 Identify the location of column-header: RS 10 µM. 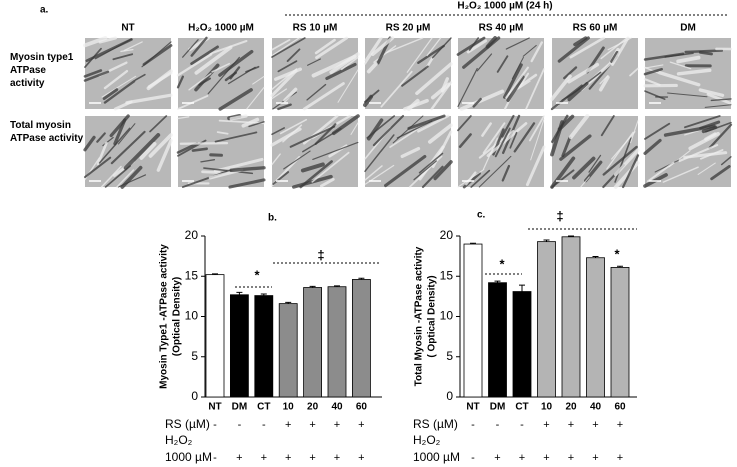
(315, 28).